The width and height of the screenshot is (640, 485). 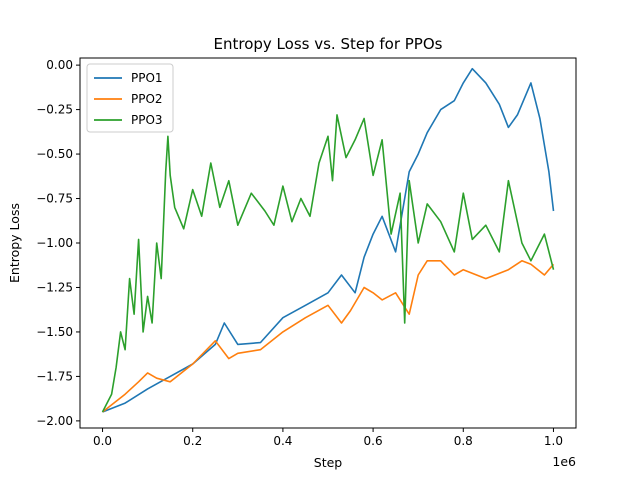 What do you see at coordinates (328, 438) in the screenshot?
I see `x-axis: 0.0 0.2 0.4 0.6 0.8 1.0` at bounding box center [328, 438].